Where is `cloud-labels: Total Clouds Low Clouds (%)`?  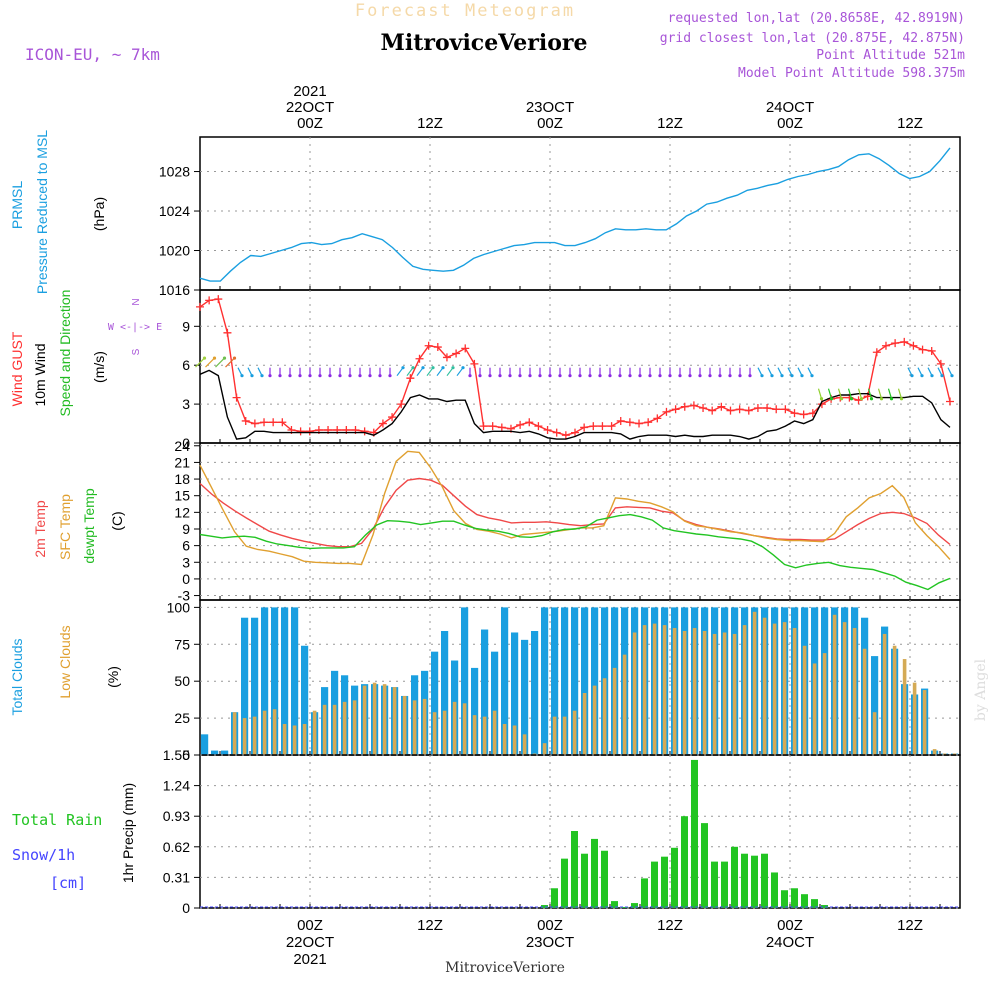
cloud-labels: Total Clouds Low Clouds (%) is located at coordinates (65, 670).